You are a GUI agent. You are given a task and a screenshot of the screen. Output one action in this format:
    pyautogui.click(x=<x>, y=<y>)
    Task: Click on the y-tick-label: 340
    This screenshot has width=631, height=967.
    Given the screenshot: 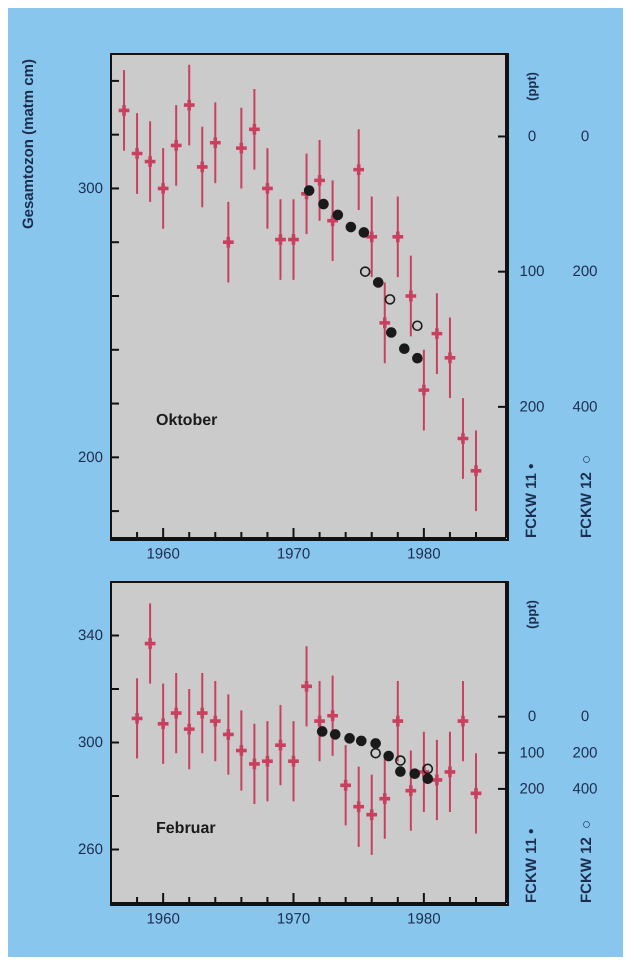 What is the action you would take?
    pyautogui.click(x=90, y=635)
    